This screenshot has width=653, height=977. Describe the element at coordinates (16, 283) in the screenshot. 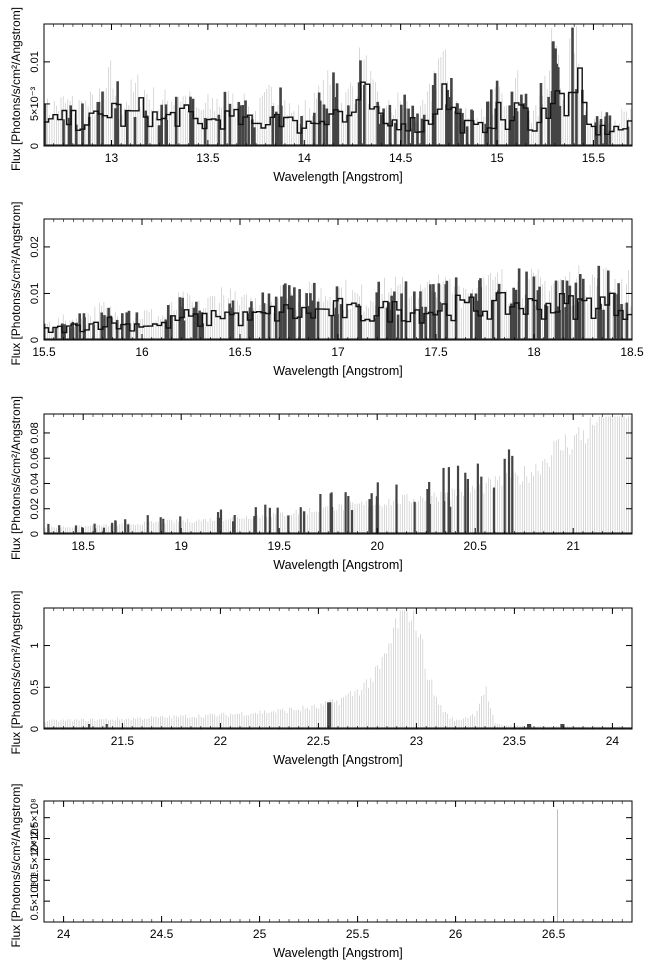

I see `y-axis-label: Flux [Photons/s/cm²/Angstrom]` at that location.